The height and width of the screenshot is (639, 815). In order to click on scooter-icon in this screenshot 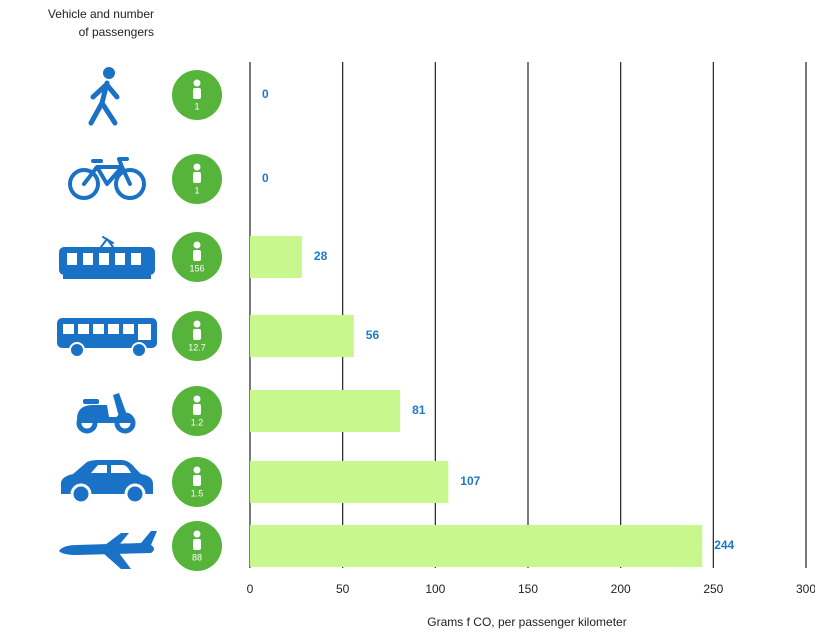, I will do `click(106, 413)`.